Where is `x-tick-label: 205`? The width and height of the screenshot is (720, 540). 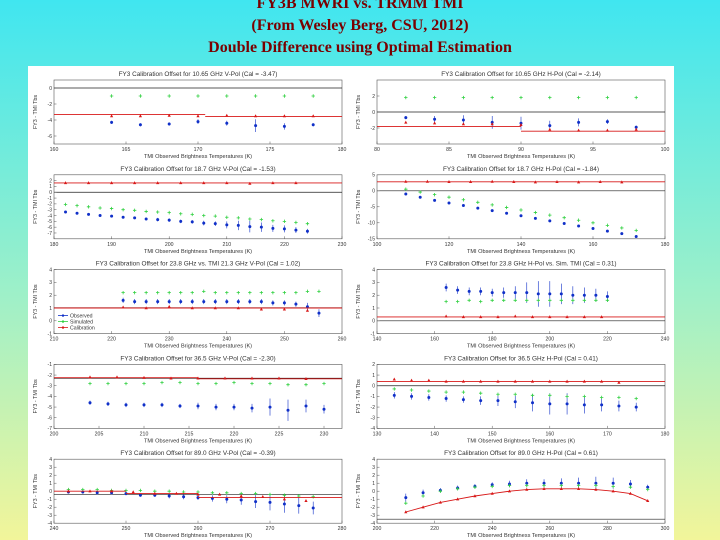 x-tick-label: 205 is located at coordinates (99, 434).